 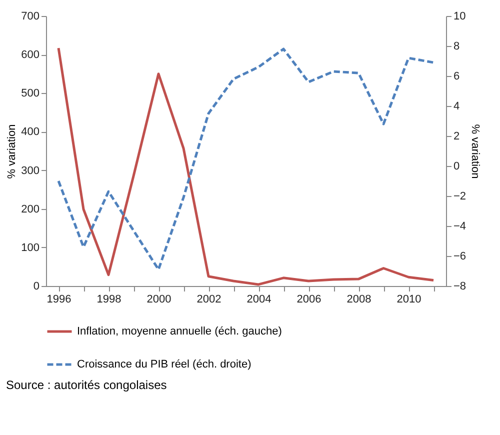 I want to click on legend-label: Croissance du PIB réel (éch. droite), so click(x=164, y=364).